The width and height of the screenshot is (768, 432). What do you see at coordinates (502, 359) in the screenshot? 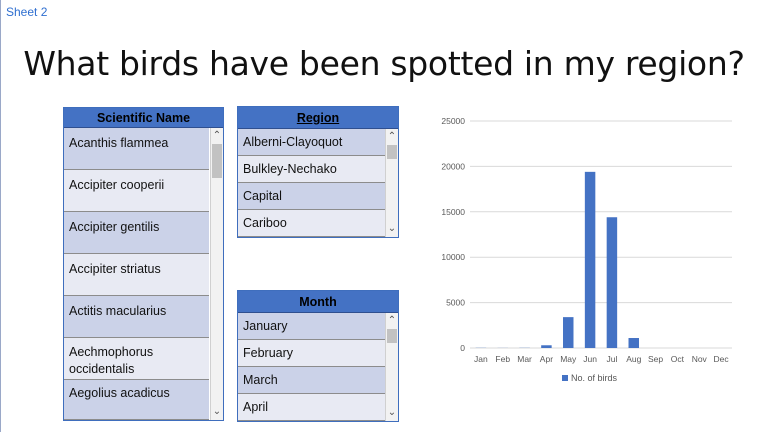
I see `x-tick-label: Feb` at bounding box center [502, 359].